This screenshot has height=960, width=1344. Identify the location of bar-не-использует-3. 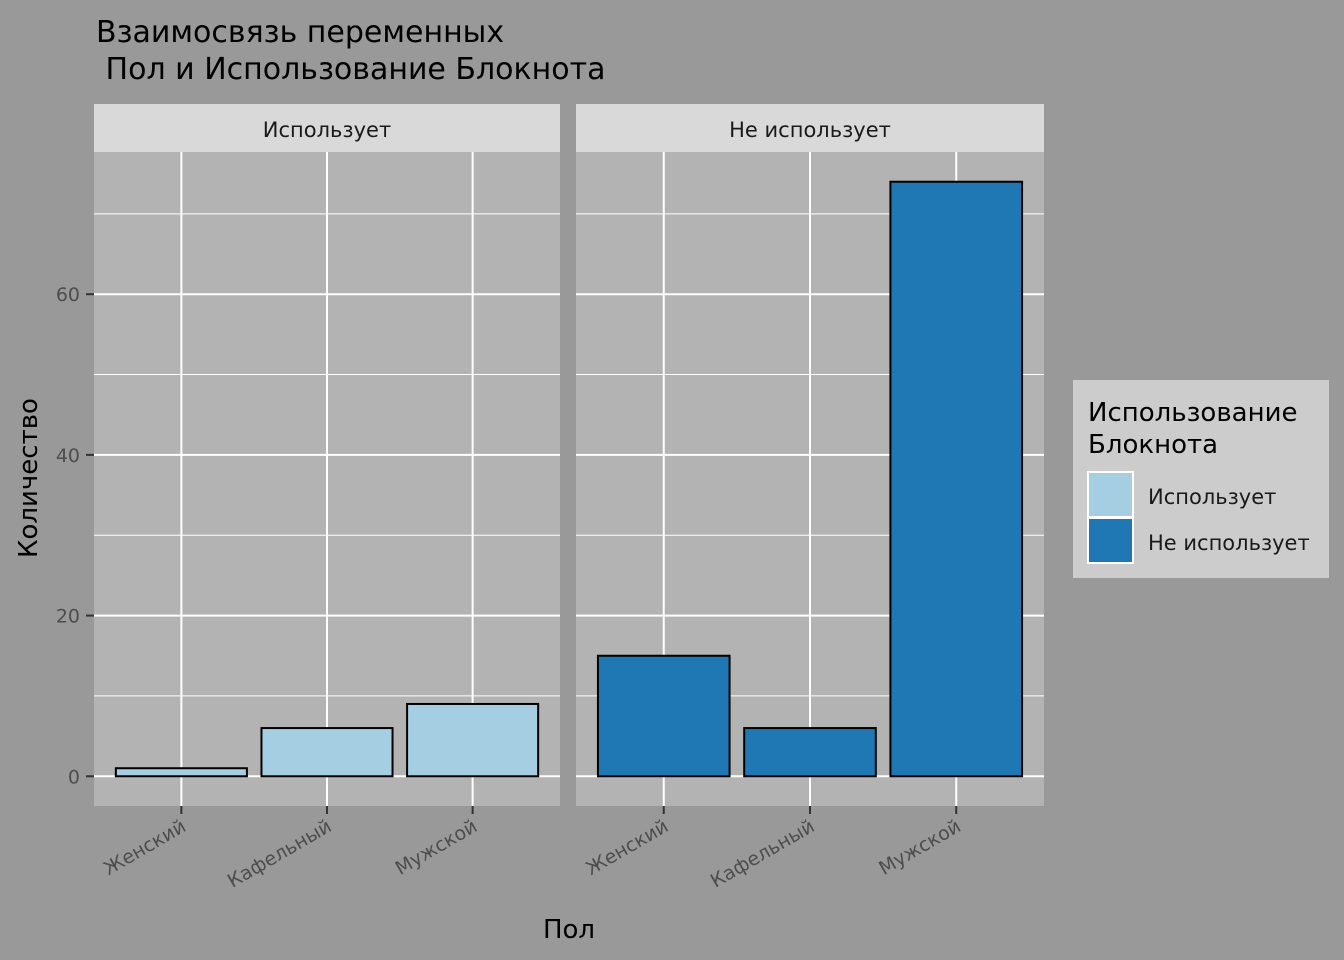
(956, 479).